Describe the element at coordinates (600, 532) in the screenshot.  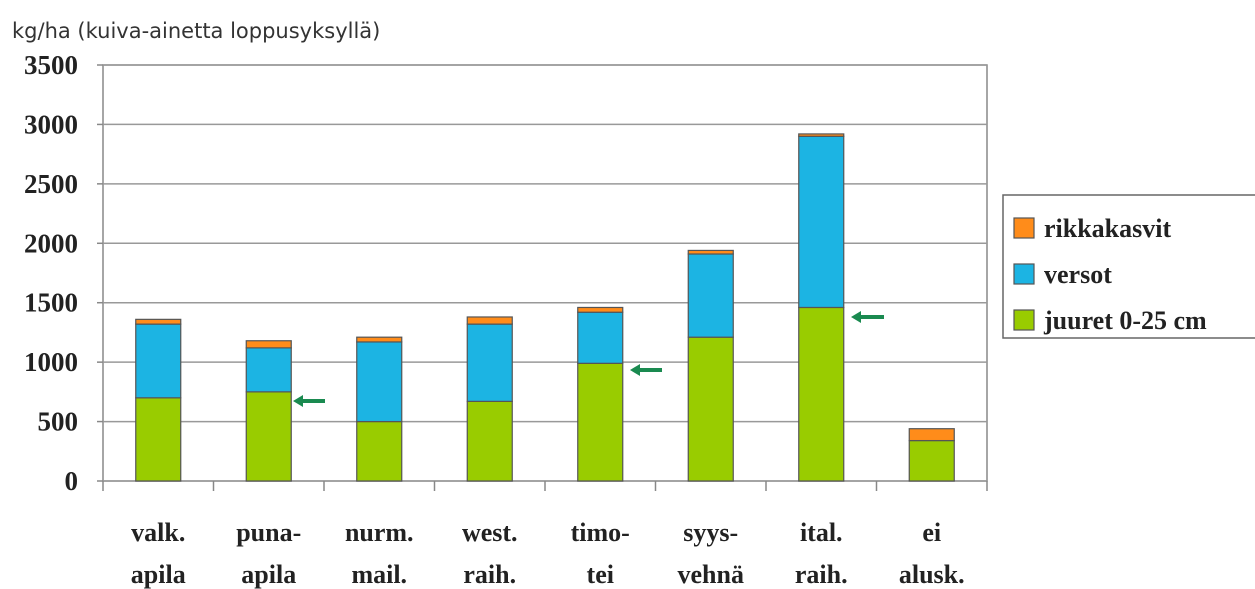
I see `x-tick-label: timo-` at that location.